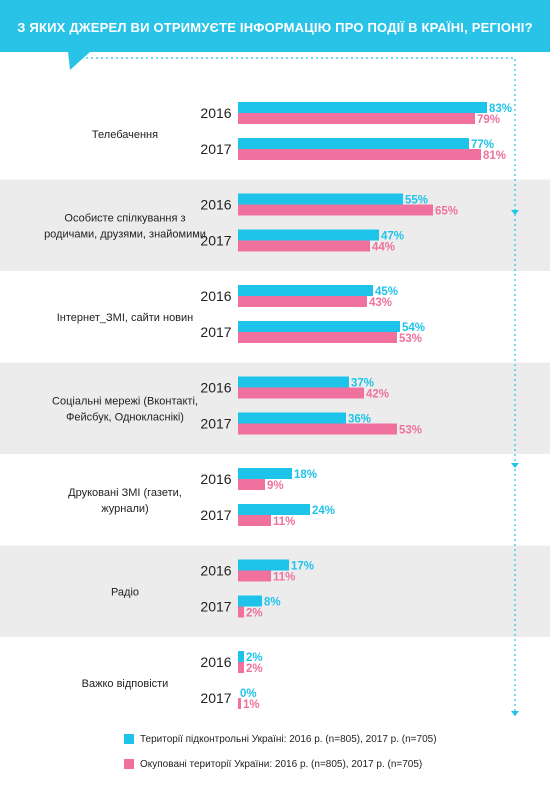  I want to click on data-label-controlled: 77%, so click(482, 145).